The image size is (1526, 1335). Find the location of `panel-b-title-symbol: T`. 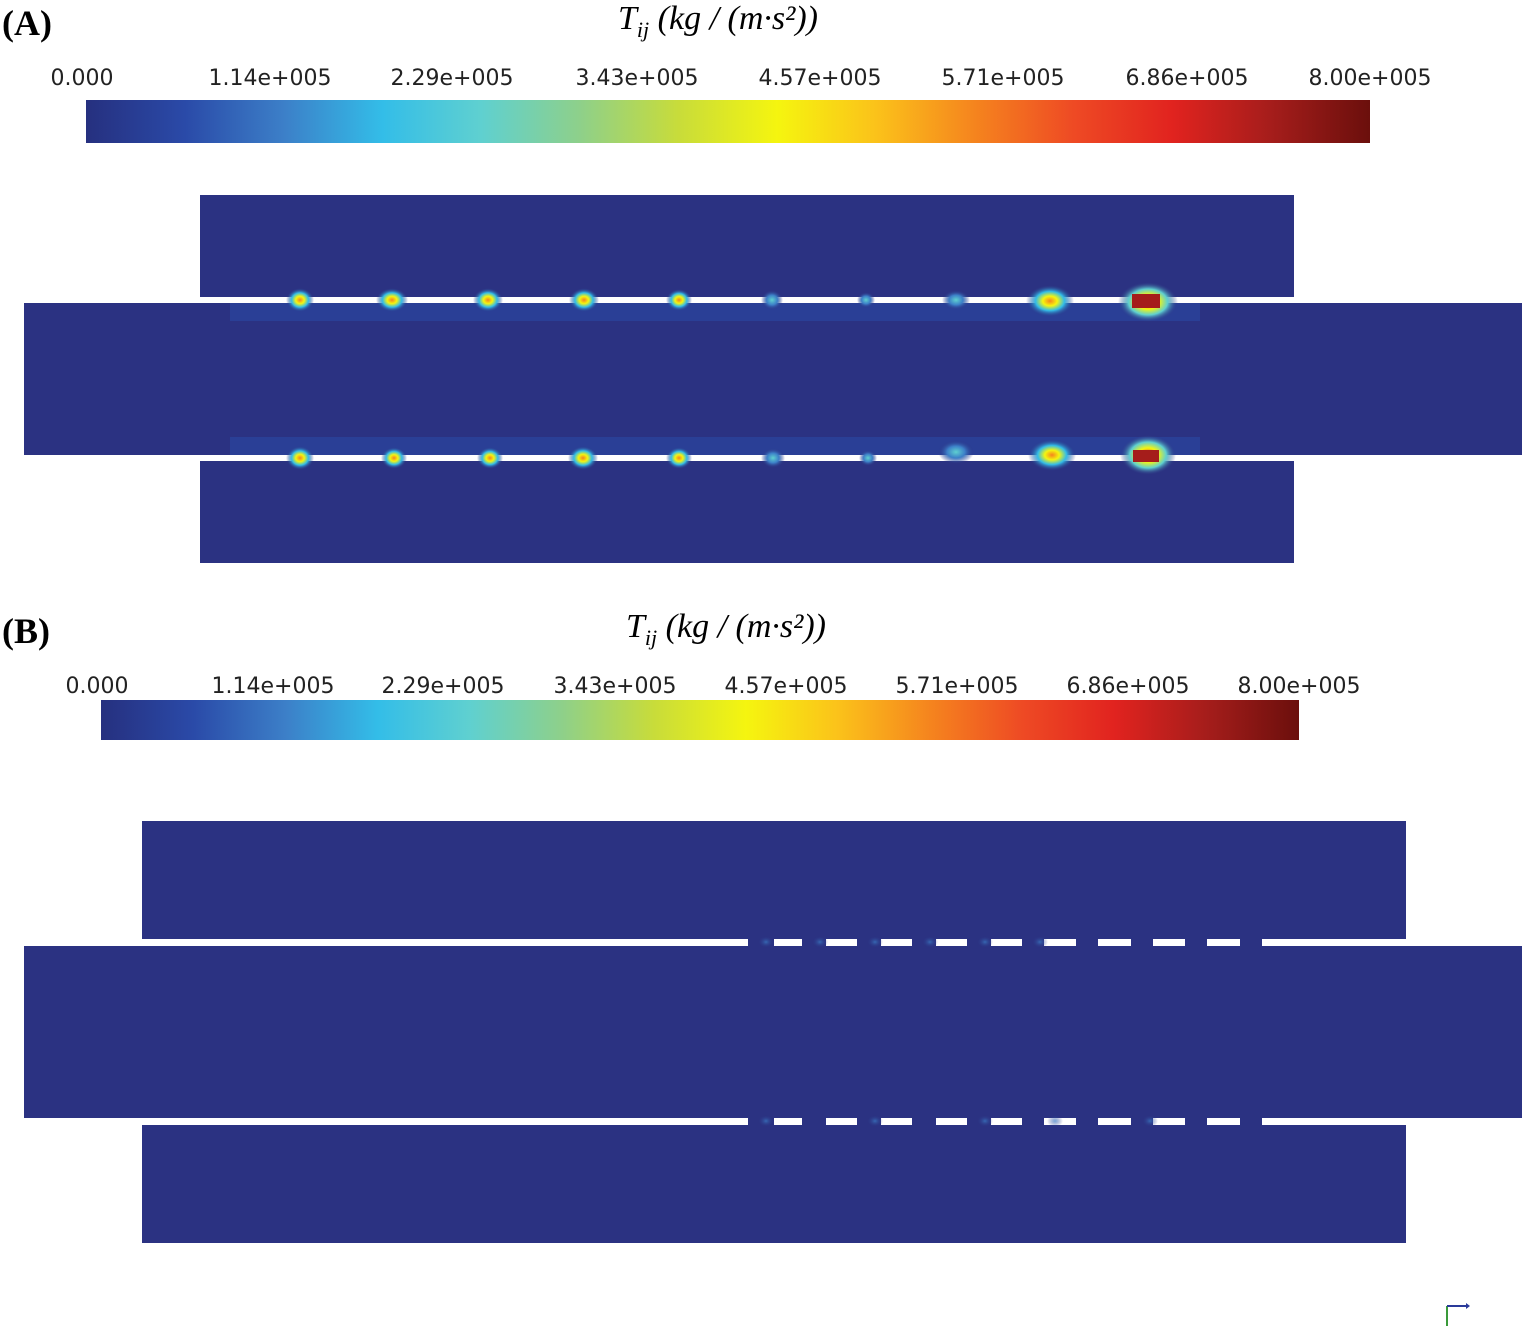

panel-b-title-symbol: T is located at coordinates (635, 626).